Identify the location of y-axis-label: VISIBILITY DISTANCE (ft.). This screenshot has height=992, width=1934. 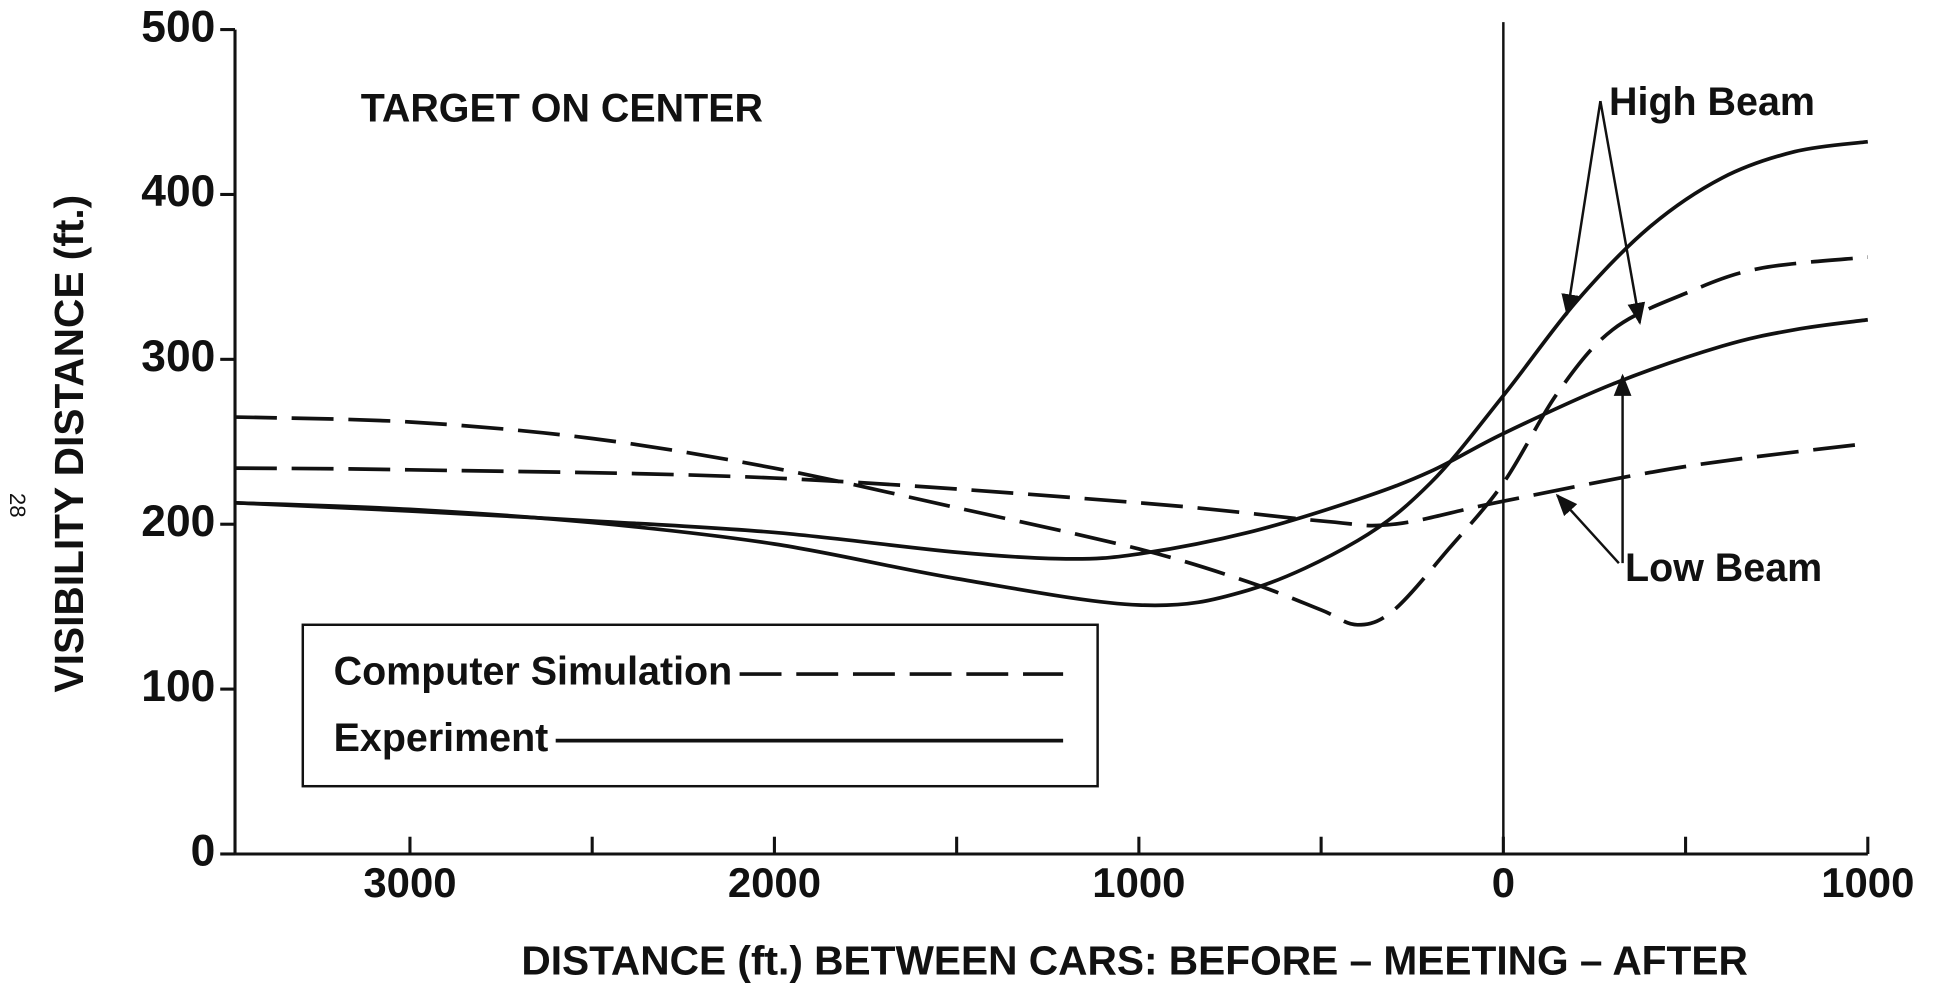
(69, 444).